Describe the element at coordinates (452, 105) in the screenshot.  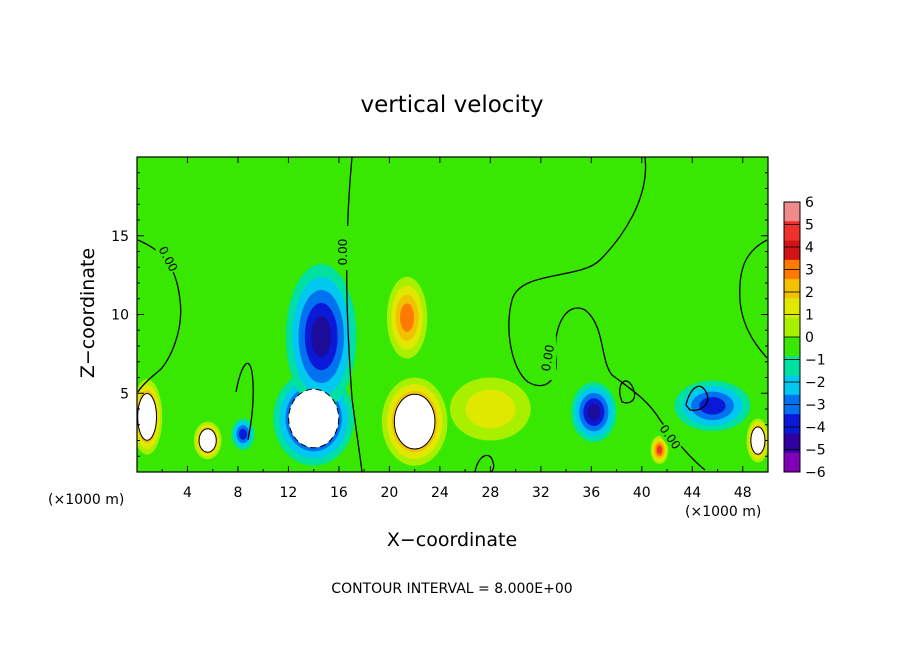
I see `chart-title: vertical velocity` at that location.